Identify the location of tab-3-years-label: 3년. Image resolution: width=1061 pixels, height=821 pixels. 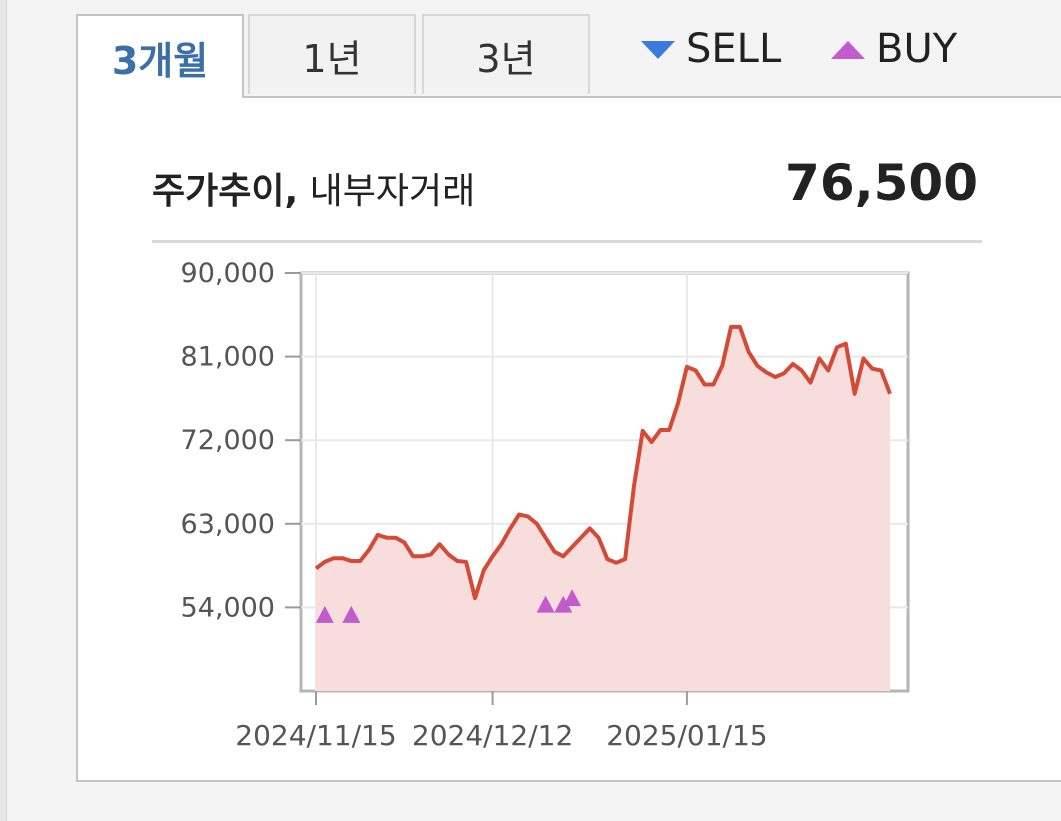
(506, 58).